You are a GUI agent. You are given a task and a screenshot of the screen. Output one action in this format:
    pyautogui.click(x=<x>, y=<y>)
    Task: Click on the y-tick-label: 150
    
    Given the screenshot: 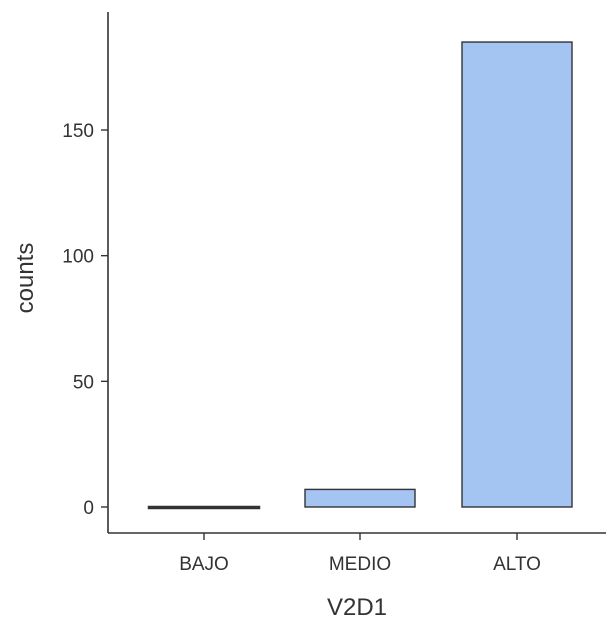 What is the action you would take?
    pyautogui.click(x=78, y=131)
    